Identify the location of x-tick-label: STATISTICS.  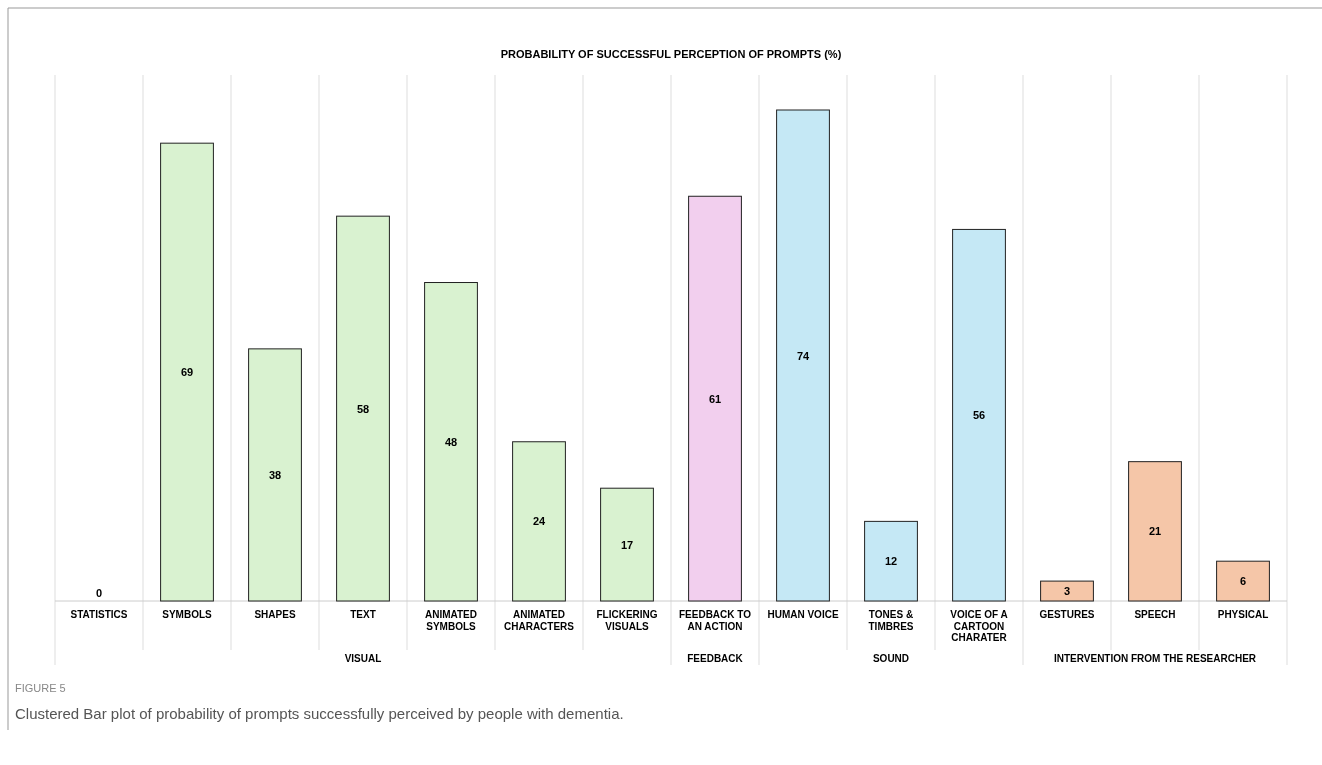
(99, 614).